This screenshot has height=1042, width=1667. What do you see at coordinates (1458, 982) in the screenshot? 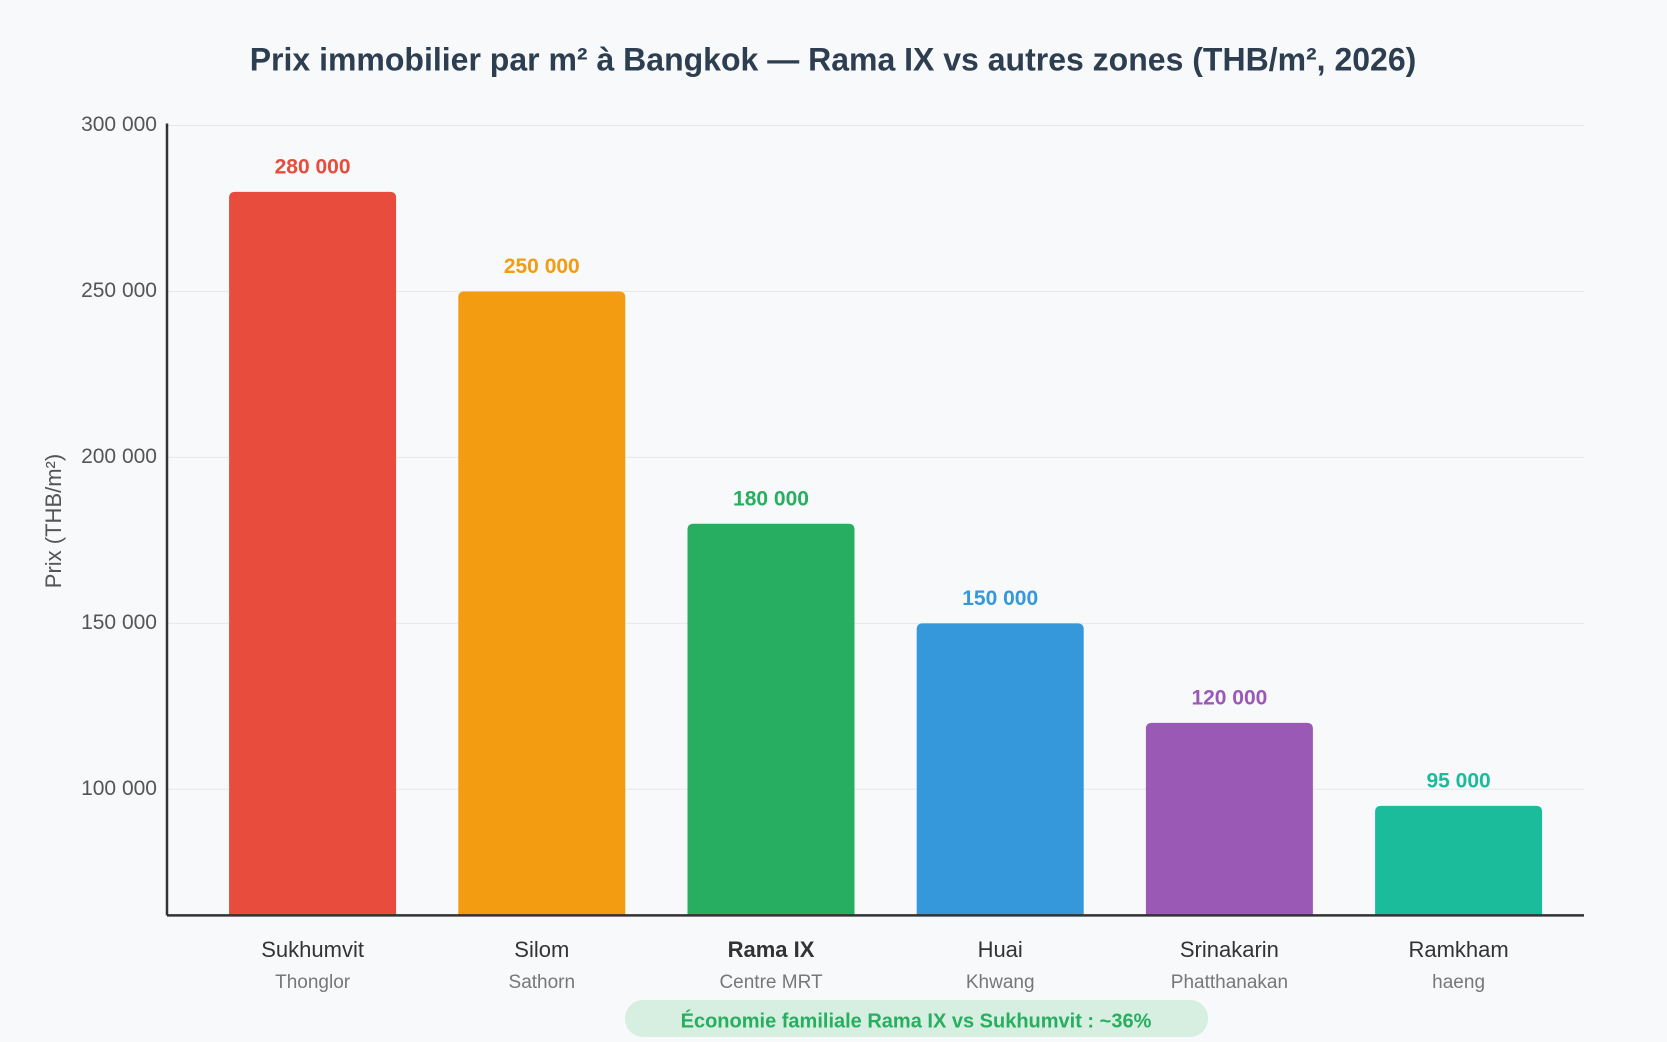
I see `x-tick-sublabel: haeng` at bounding box center [1458, 982].